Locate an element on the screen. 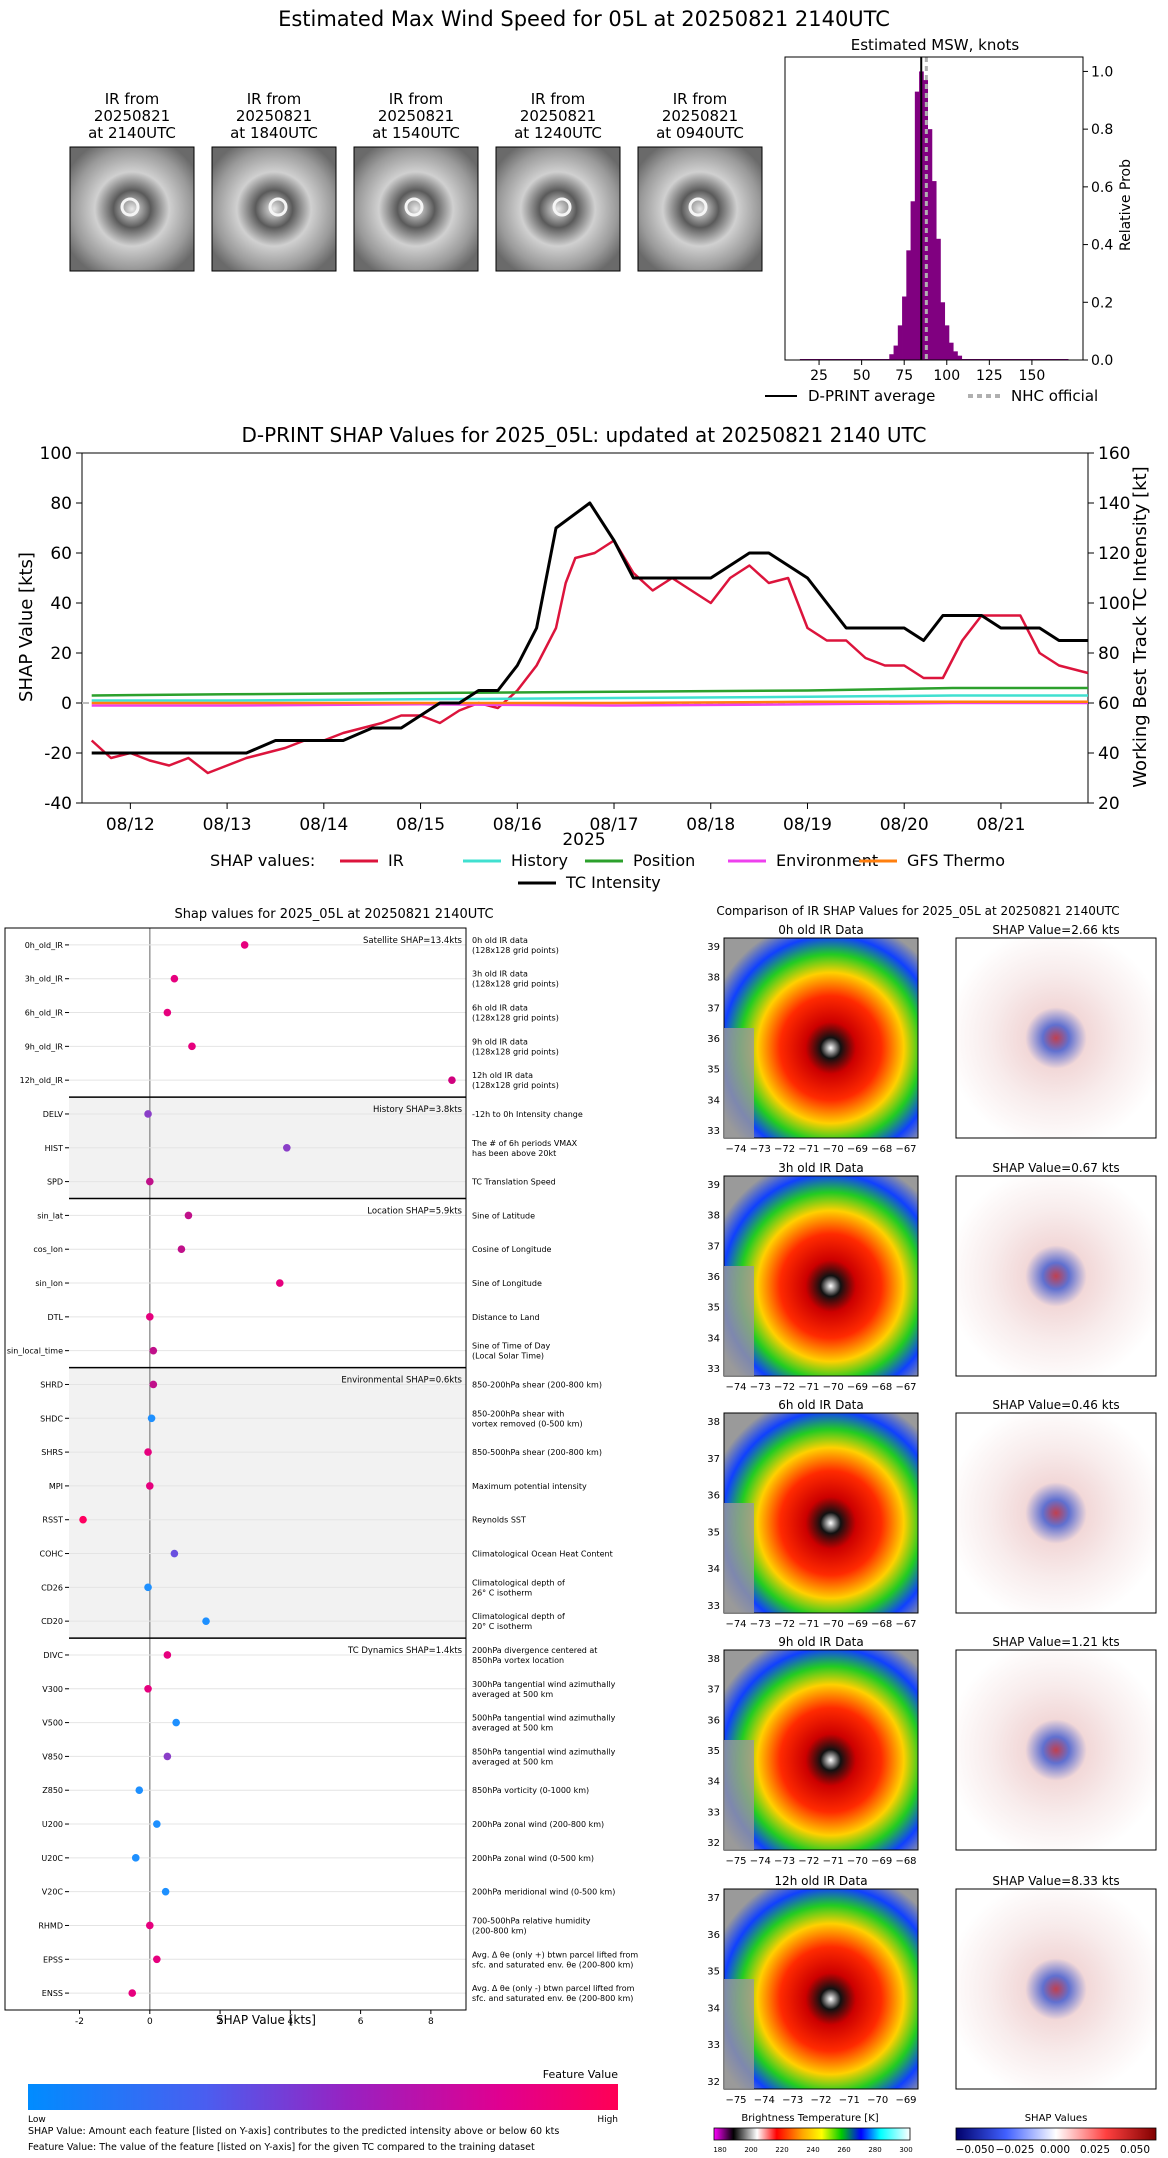 Image resolution: width=1168 pixels, height=2158 pixels. y-tick-label: 80 is located at coordinates (61, 504).